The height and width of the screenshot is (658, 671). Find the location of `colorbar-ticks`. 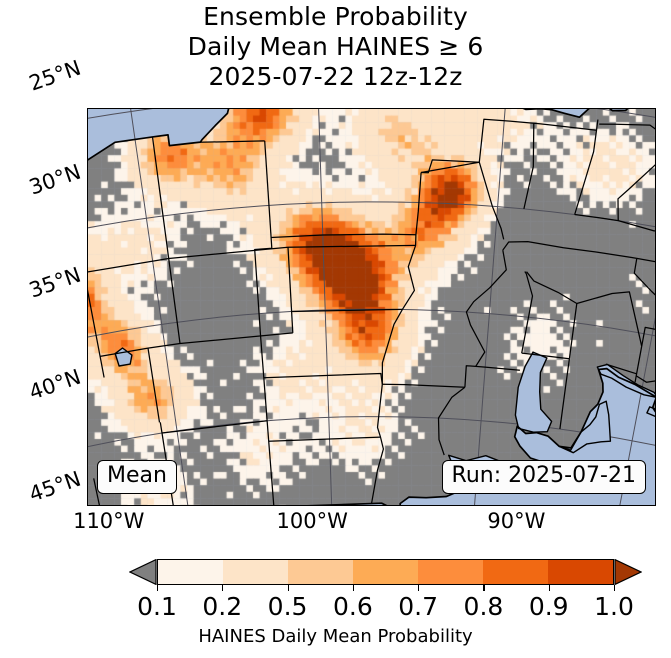

colorbar-ticks is located at coordinates (386, 588).